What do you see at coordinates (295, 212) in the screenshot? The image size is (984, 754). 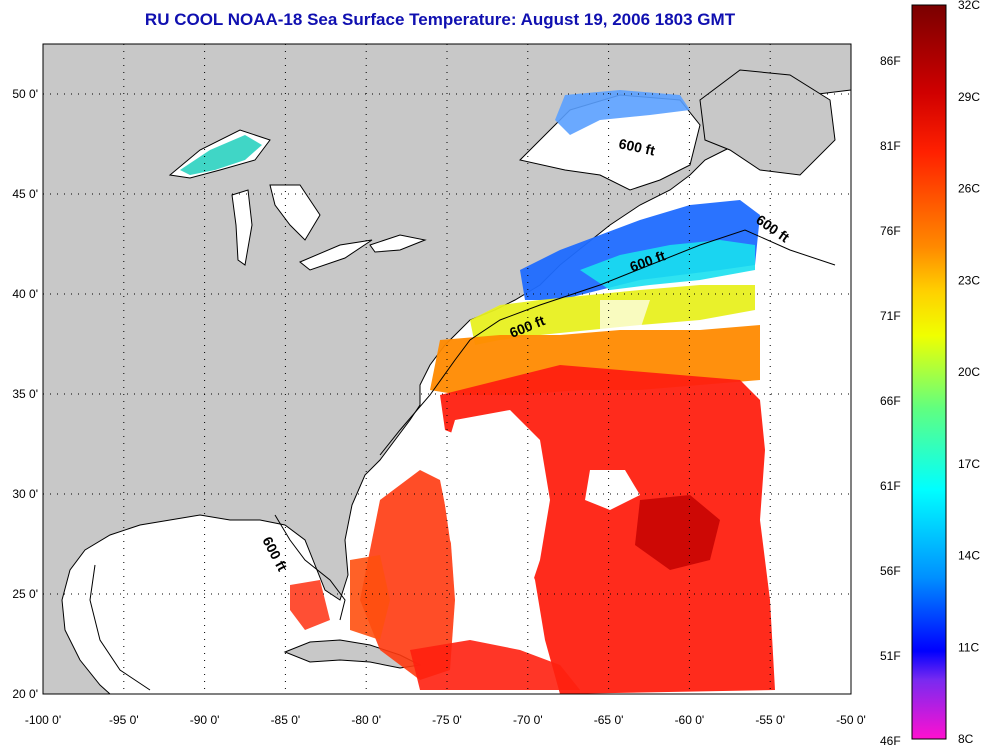 I see `lake-huron` at bounding box center [295, 212].